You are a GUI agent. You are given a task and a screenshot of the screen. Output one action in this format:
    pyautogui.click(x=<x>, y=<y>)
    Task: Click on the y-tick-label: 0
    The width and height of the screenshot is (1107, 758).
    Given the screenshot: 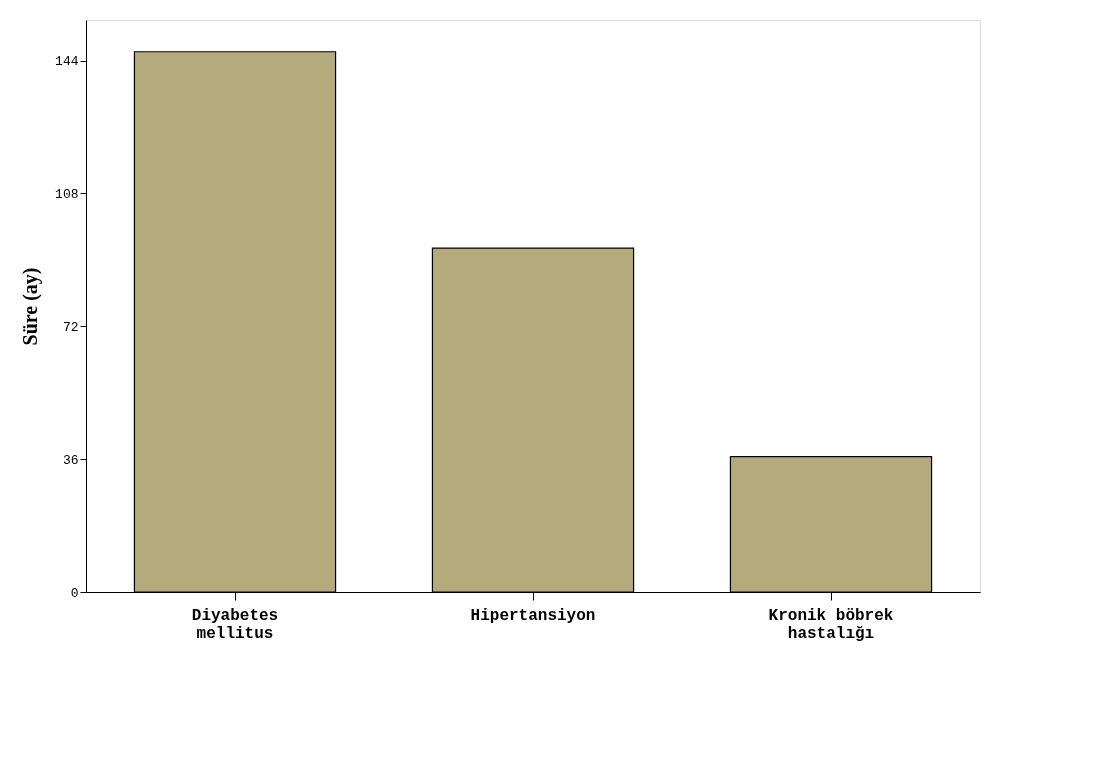 What is the action you would take?
    pyautogui.click(x=74, y=593)
    